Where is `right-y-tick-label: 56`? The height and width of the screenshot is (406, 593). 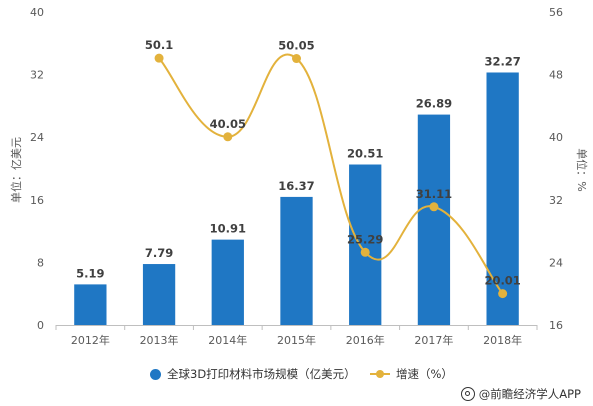 right-y-tick-label: 56 is located at coordinates (556, 12).